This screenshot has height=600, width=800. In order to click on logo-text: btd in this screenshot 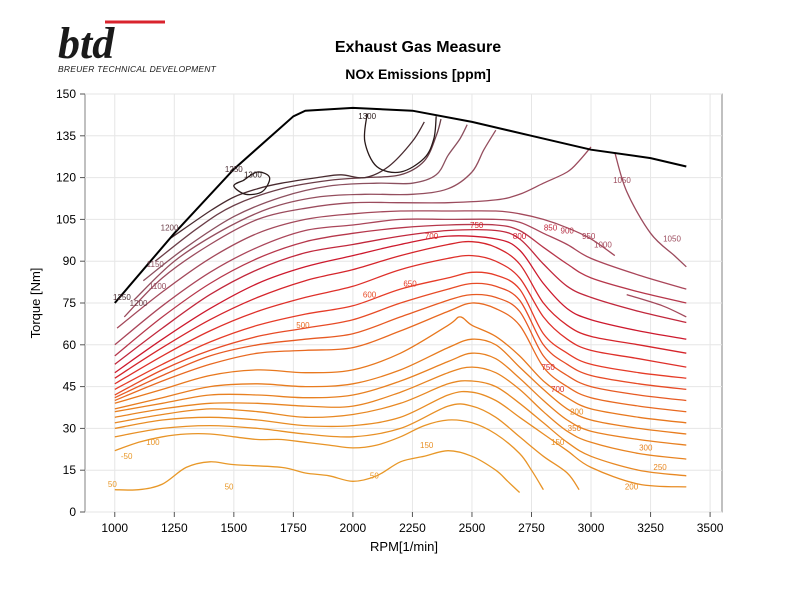, I will do `click(86, 43)`.